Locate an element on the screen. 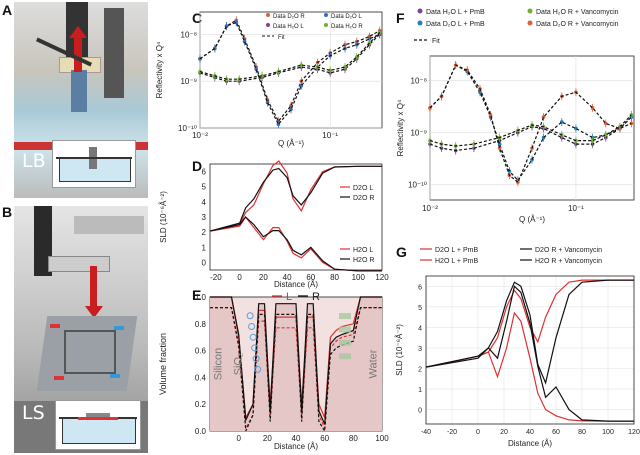 The width and height of the screenshot is (640, 455). y-axis-label-d: SLD (10⁻⁶Å⁻²) is located at coordinates (163, 217).